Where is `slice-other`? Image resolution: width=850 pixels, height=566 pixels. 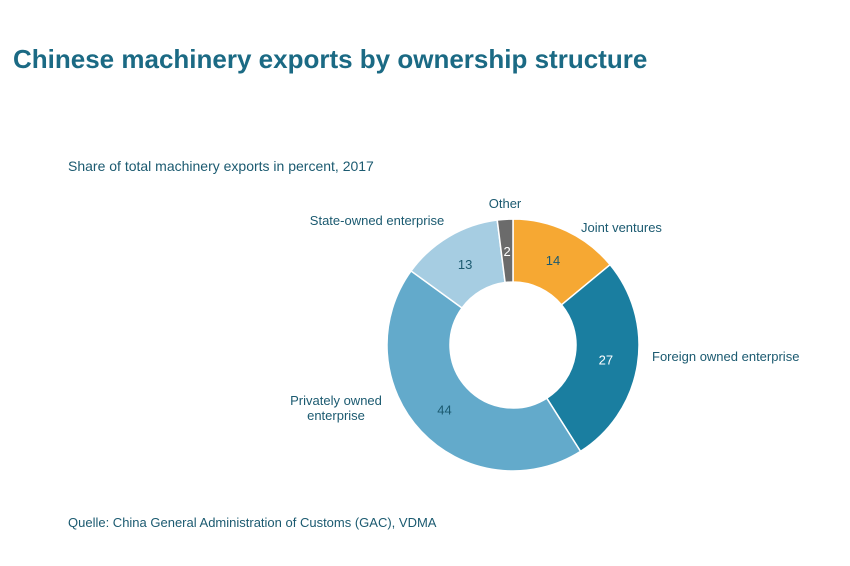 slice-other is located at coordinates (505, 251).